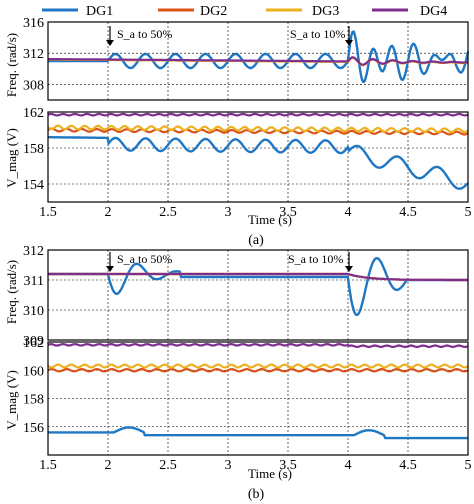  What do you see at coordinates (33, 371) in the screenshot?
I see `ytick-label: 160` at bounding box center [33, 371].